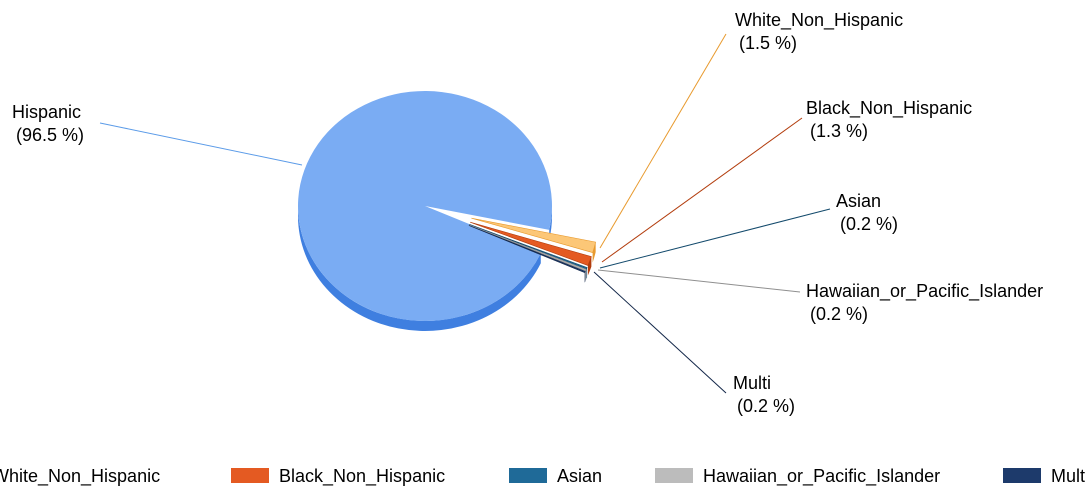 This screenshot has height=494, width=1085. I want to click on legend-swatch-multi, so click(1022, 475).